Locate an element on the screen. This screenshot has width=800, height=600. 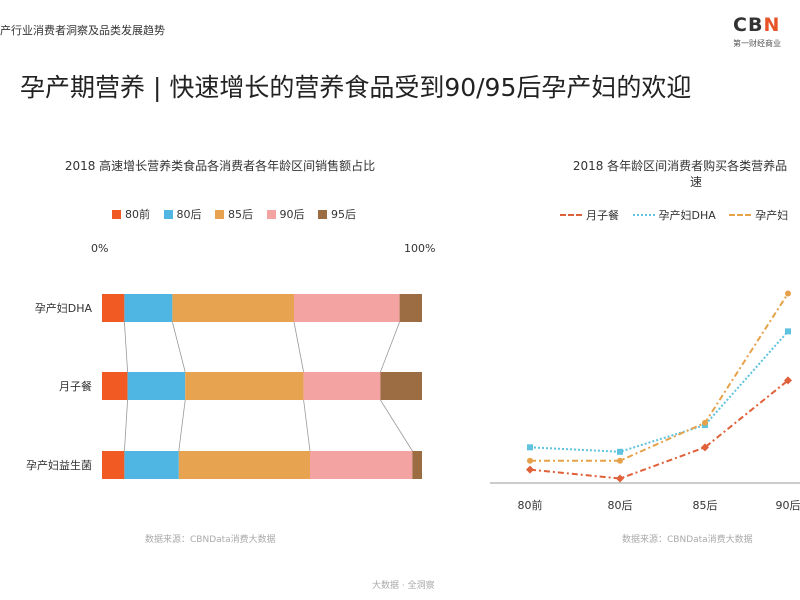
legend-label: 95后 is located at coordinates (343, 214).